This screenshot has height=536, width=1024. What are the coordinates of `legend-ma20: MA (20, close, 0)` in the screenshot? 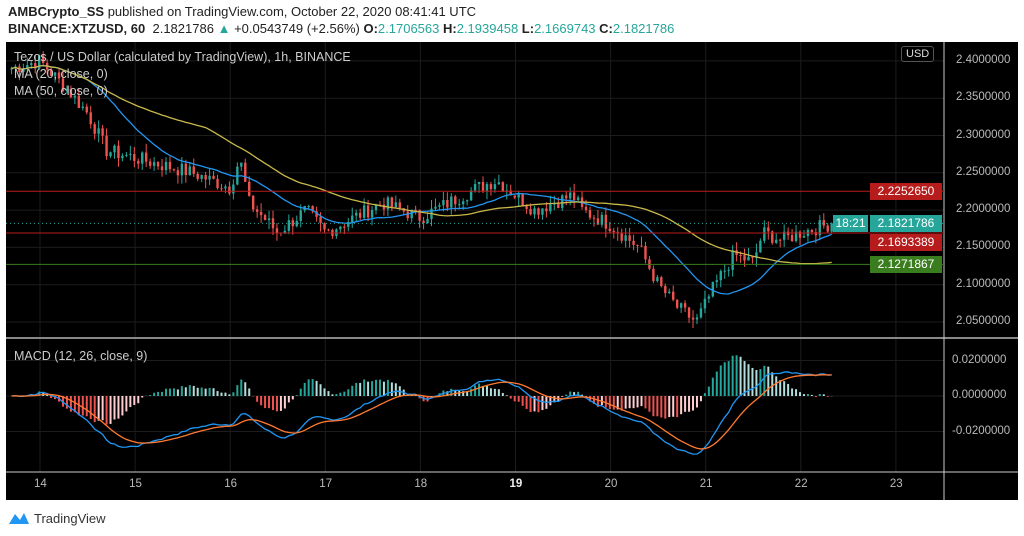 It's located at (61, 74).